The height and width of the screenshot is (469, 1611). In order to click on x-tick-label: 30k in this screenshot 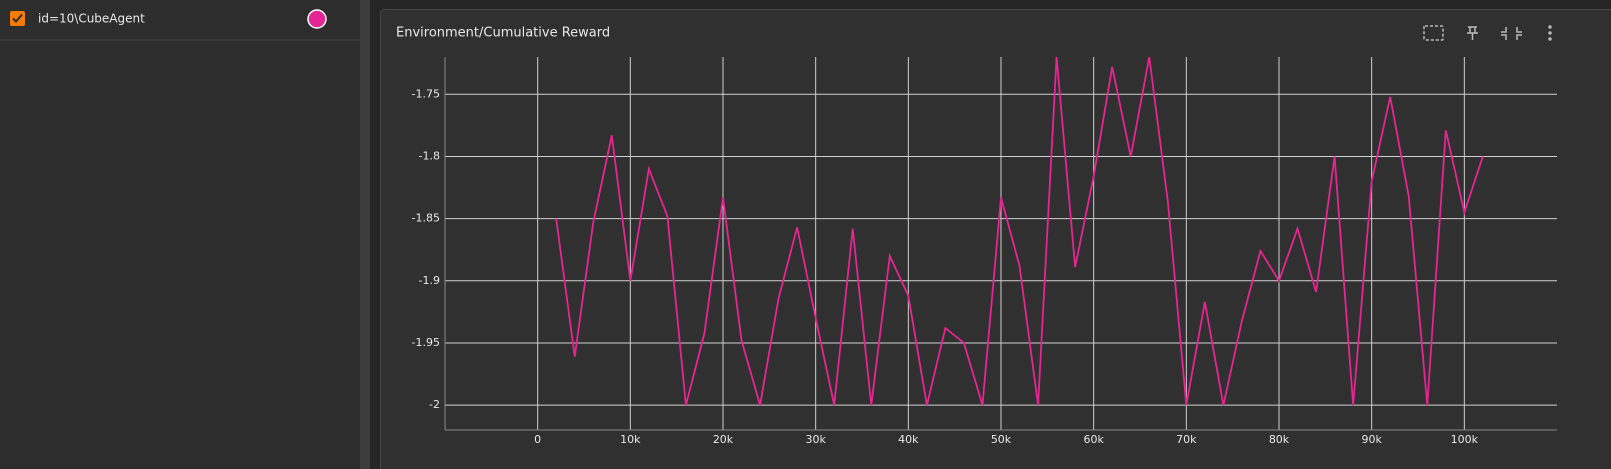, I will do `click(815, 439)`.